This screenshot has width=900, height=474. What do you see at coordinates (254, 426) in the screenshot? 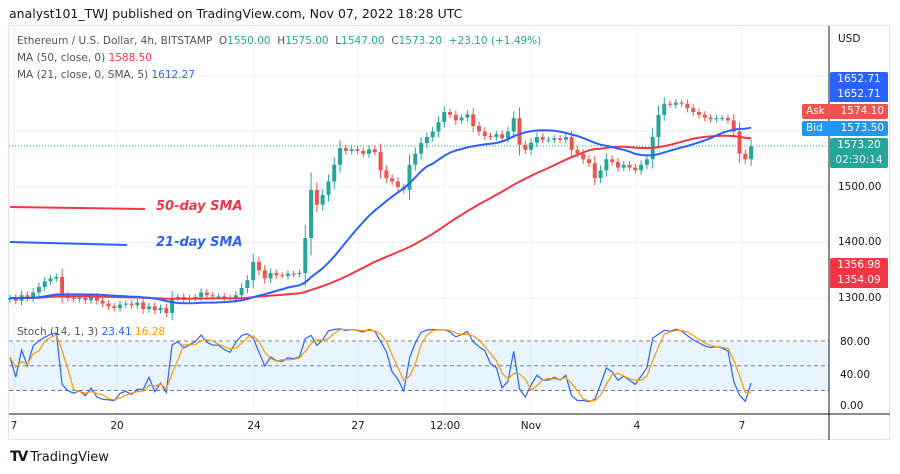
I see `time-tick: 24` at bounding box center [254, 426].